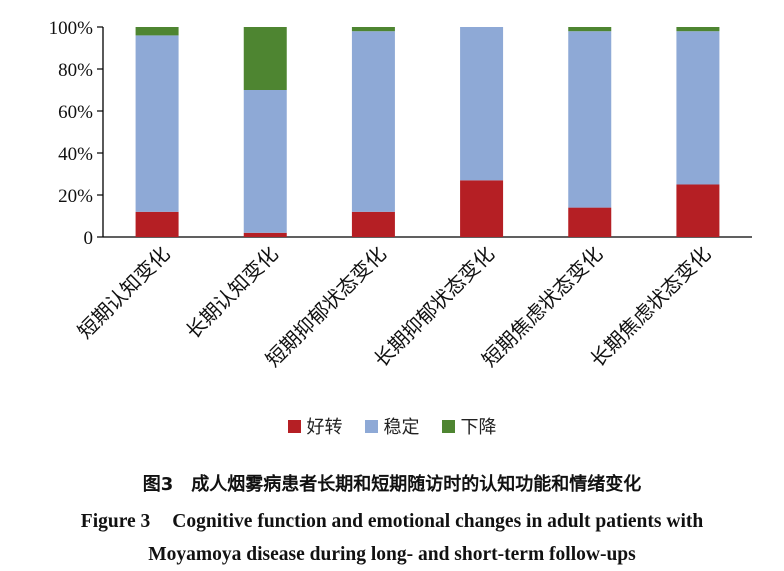 The width and height of the screenshot is (784, 571). I want to click on legend-label-stable: 稳定, so click(401, 427).